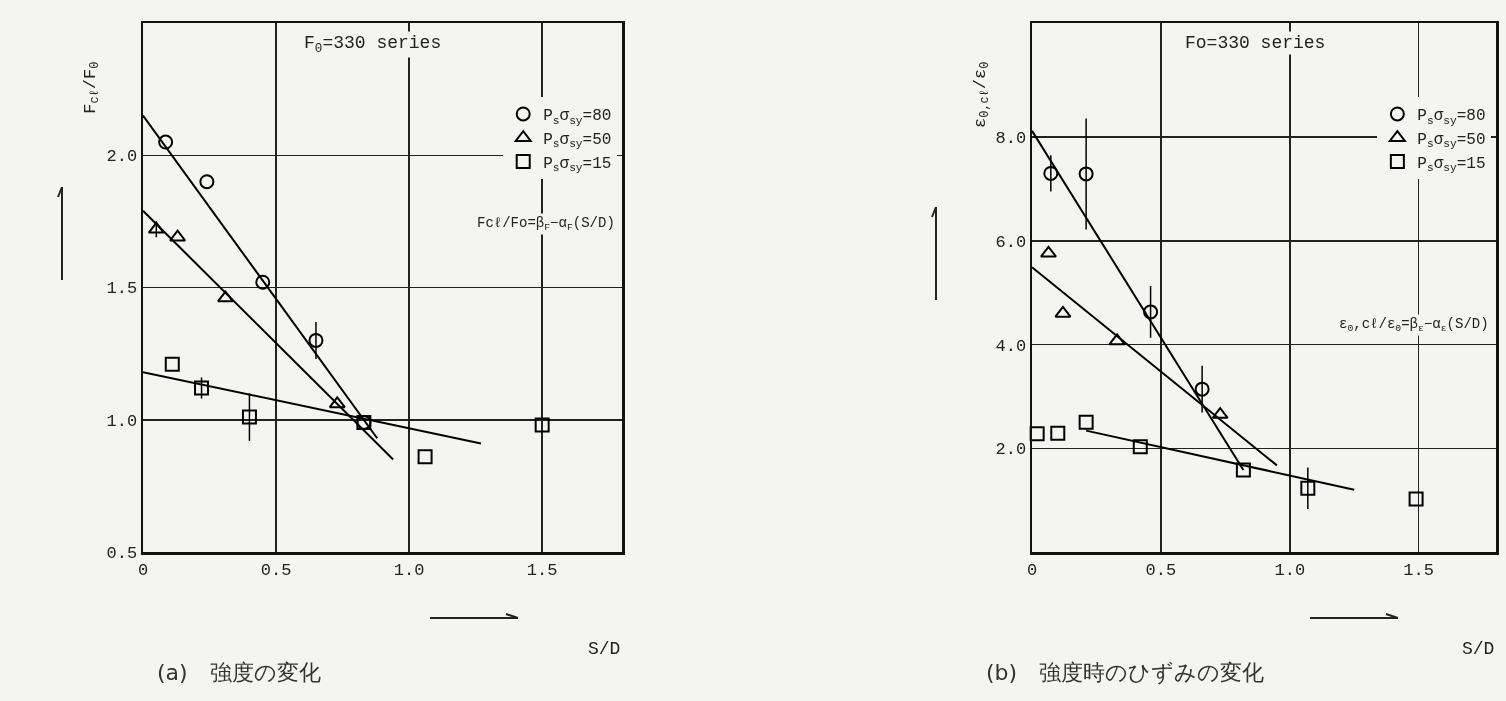  What do you see at coordinates (1255, 43) in the screenshot?
I see `text: Fo=330 series` at bounding box center [1255, 43].